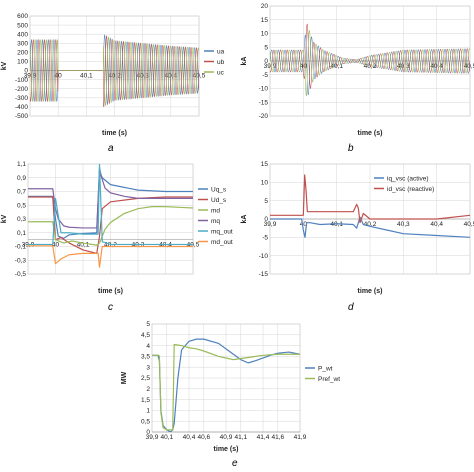 The width and height of the screenshot is (474, 472). Describe the element at coordinates (110, 256) in the screenshot. I see `series-line-c-md-out` at that location.